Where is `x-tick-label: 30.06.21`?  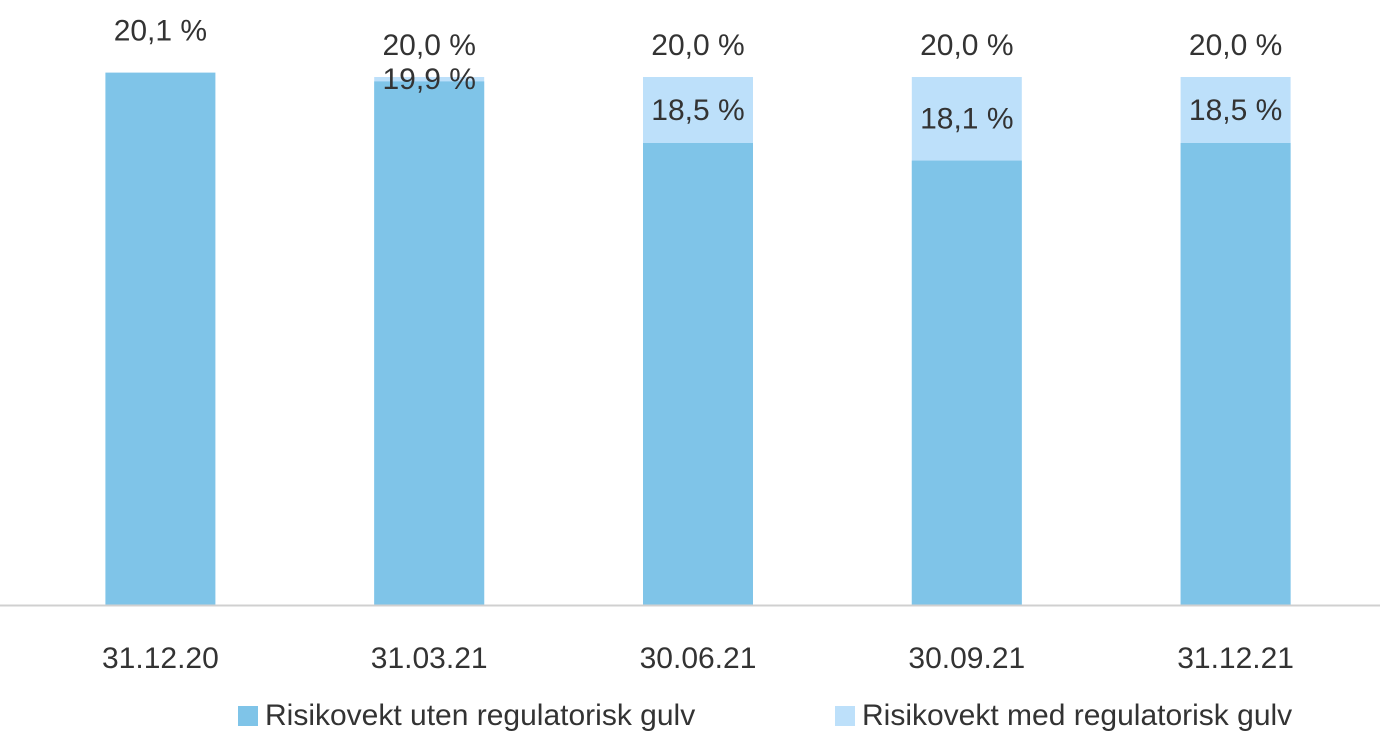
x-tick-label: 30.06.21 is located at coordinates (698, 658).